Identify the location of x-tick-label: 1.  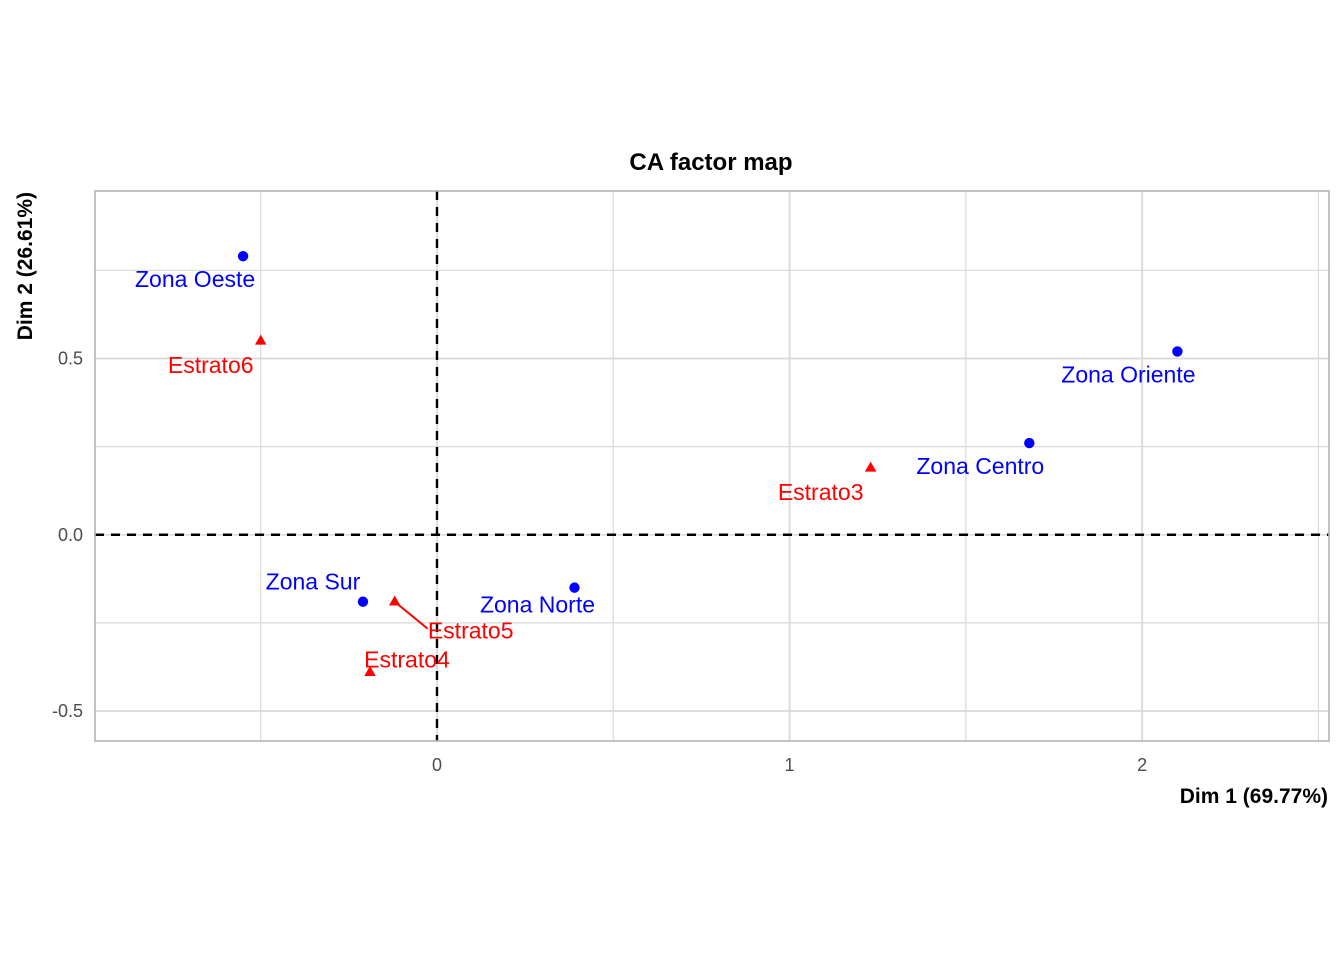
(790, 765).